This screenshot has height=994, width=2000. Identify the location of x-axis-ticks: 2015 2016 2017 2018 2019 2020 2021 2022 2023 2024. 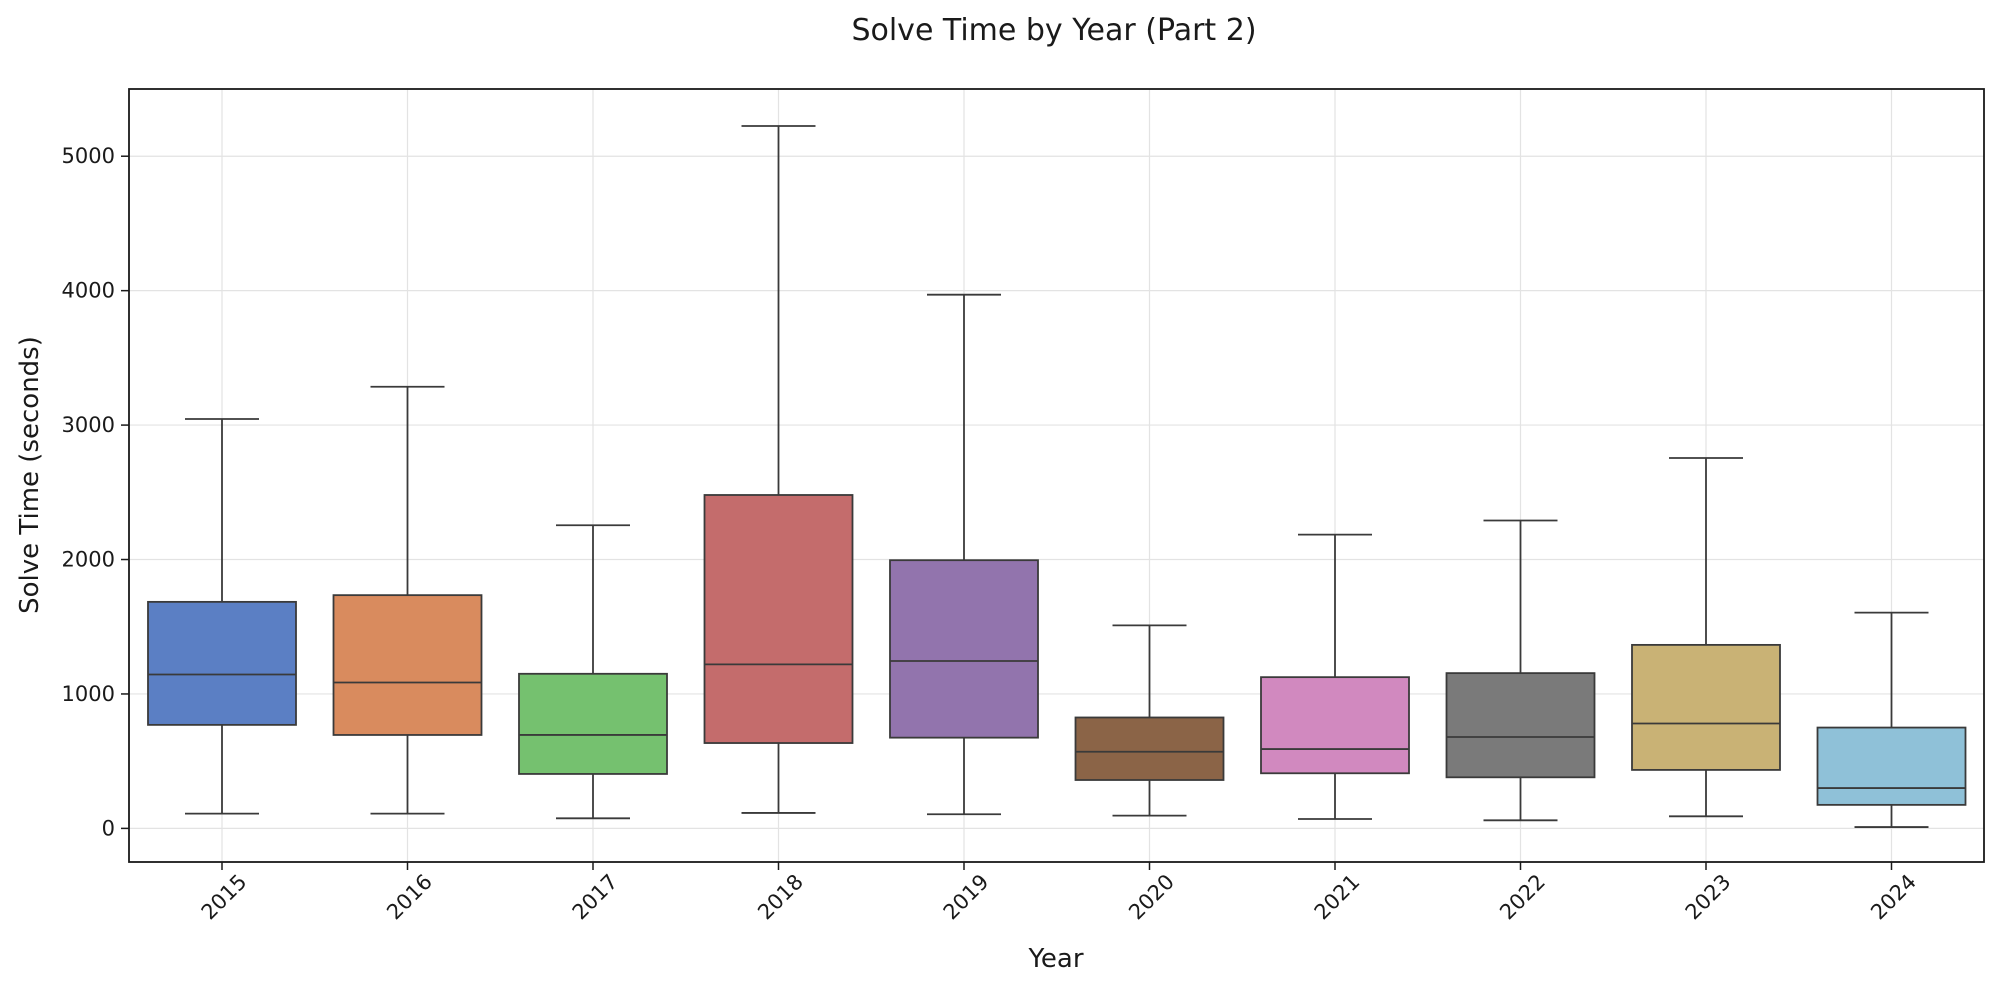
(1059, 893).